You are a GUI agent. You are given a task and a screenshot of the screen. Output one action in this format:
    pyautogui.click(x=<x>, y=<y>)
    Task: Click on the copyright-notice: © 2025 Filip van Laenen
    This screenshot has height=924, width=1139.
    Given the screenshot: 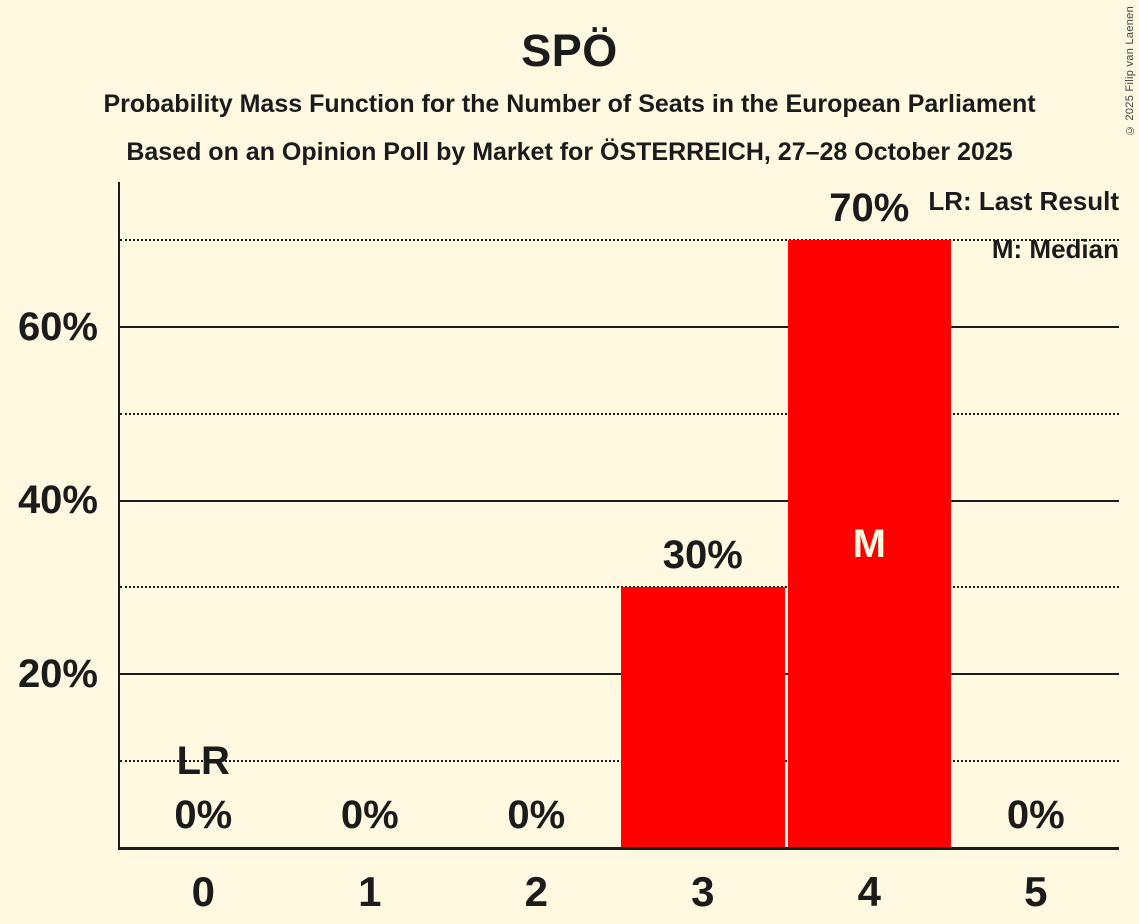 What is the action you would take?
    pyautogui.click(x=1130, y=71)
    